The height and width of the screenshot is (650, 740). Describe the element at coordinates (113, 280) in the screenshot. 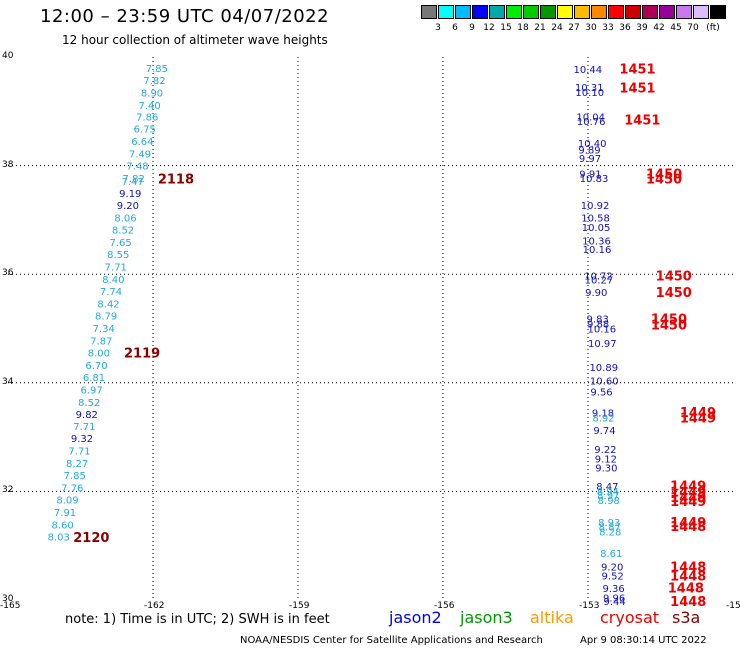

I see `swh-value-label: 8.40` at that location.